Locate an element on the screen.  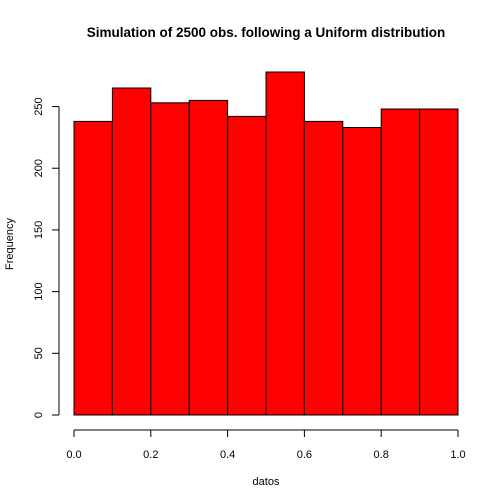
y-axis: 0 50 100 150 200 250 is located at coordinates (46, 257).